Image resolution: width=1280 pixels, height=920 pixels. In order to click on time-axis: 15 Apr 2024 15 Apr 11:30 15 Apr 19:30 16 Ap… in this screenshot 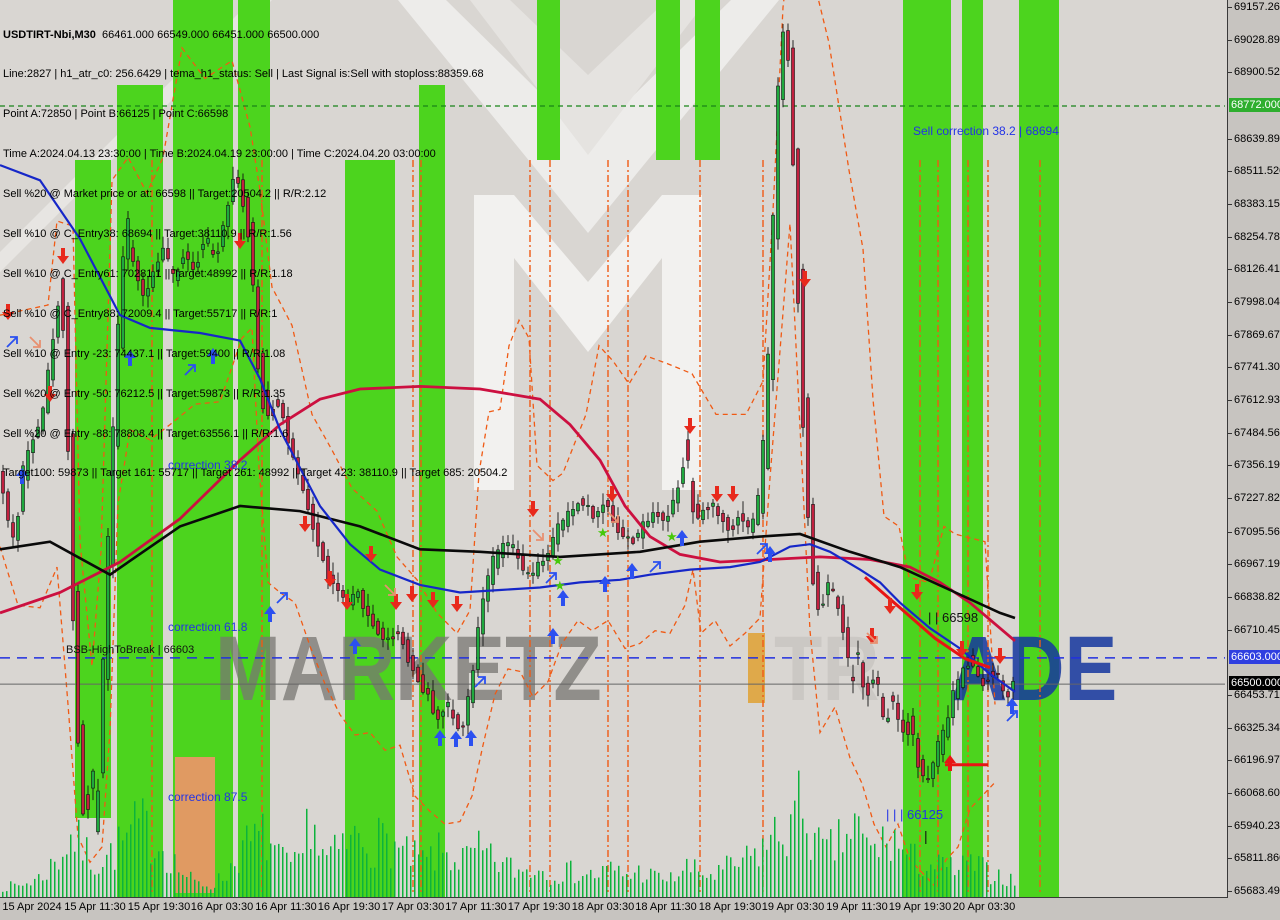, I will do `click(640, 909)`.